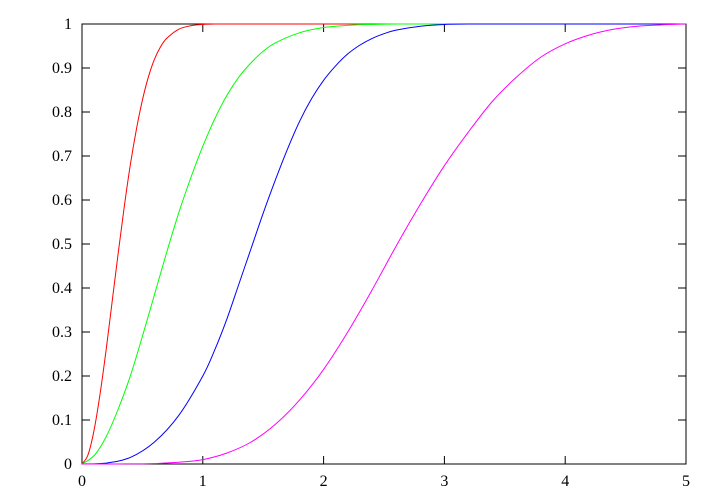 The width and height of the screenshot is (720, 504). What do you see at coordinates (62, 68) in the screenshot?
I see `y-tick-label: 0.9` at bounding box center [62, 68].